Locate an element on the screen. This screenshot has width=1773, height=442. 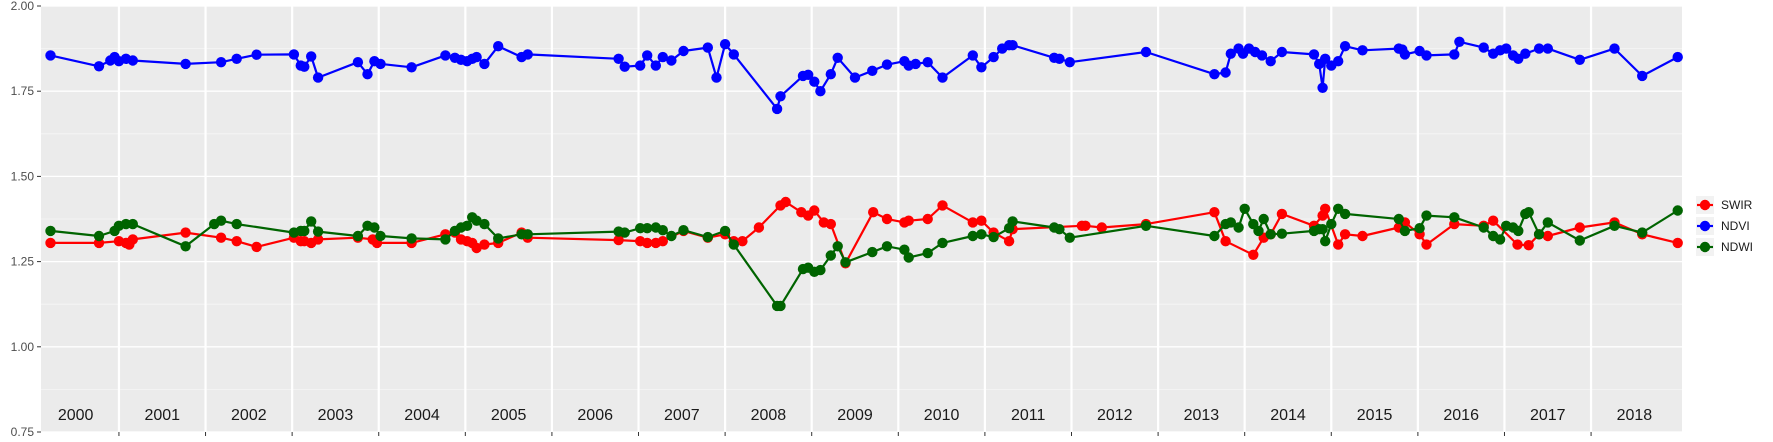
y-tick-label: 1.25 is located at coordinates (23, 262).